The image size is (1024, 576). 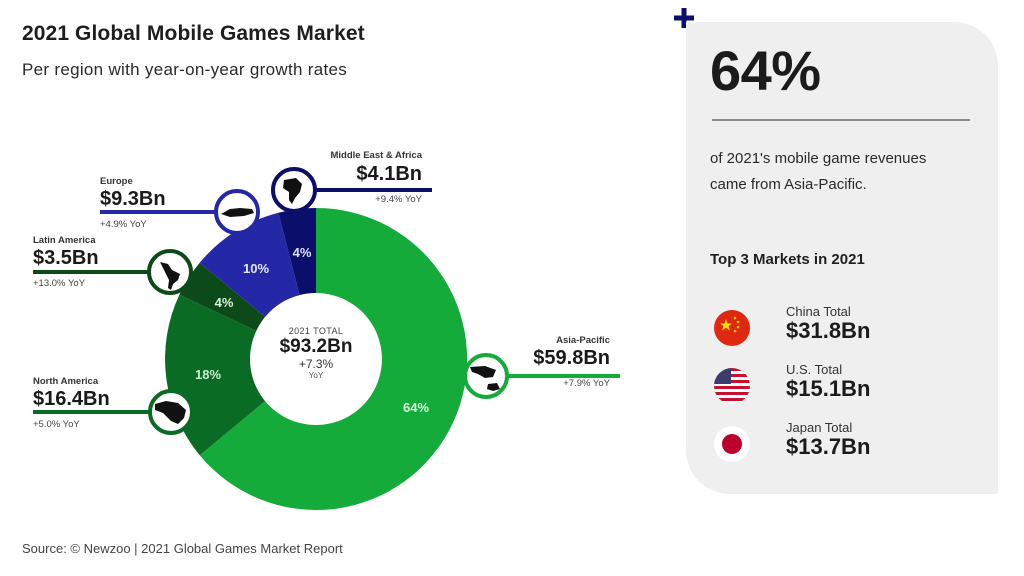 What do you see at coordinates (237, 212) in the screenshot?
I see `europe-map-icon` at bounding box center [237, 212].